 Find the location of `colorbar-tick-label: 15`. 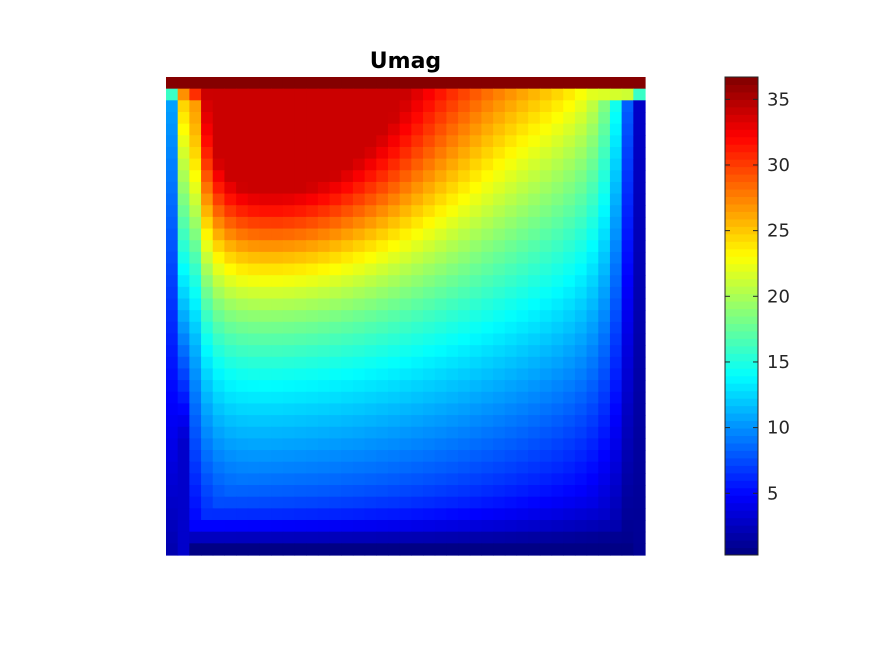

colorbar-tick-label: 15 is located at coordinates (778, 362).